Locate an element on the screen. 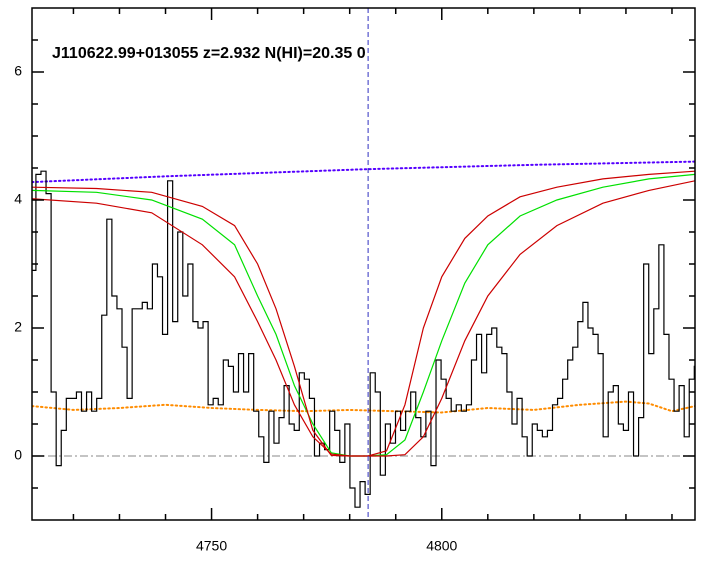  y-tick-label: 2 is located at coordinates (18, 327).